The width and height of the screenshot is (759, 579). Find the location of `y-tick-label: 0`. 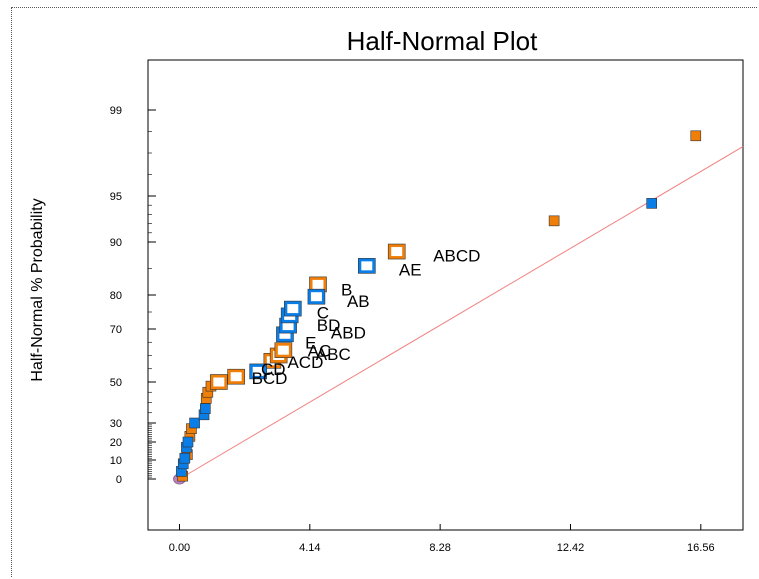

y-tick-label: 0 is located at coordinates (119, 480).